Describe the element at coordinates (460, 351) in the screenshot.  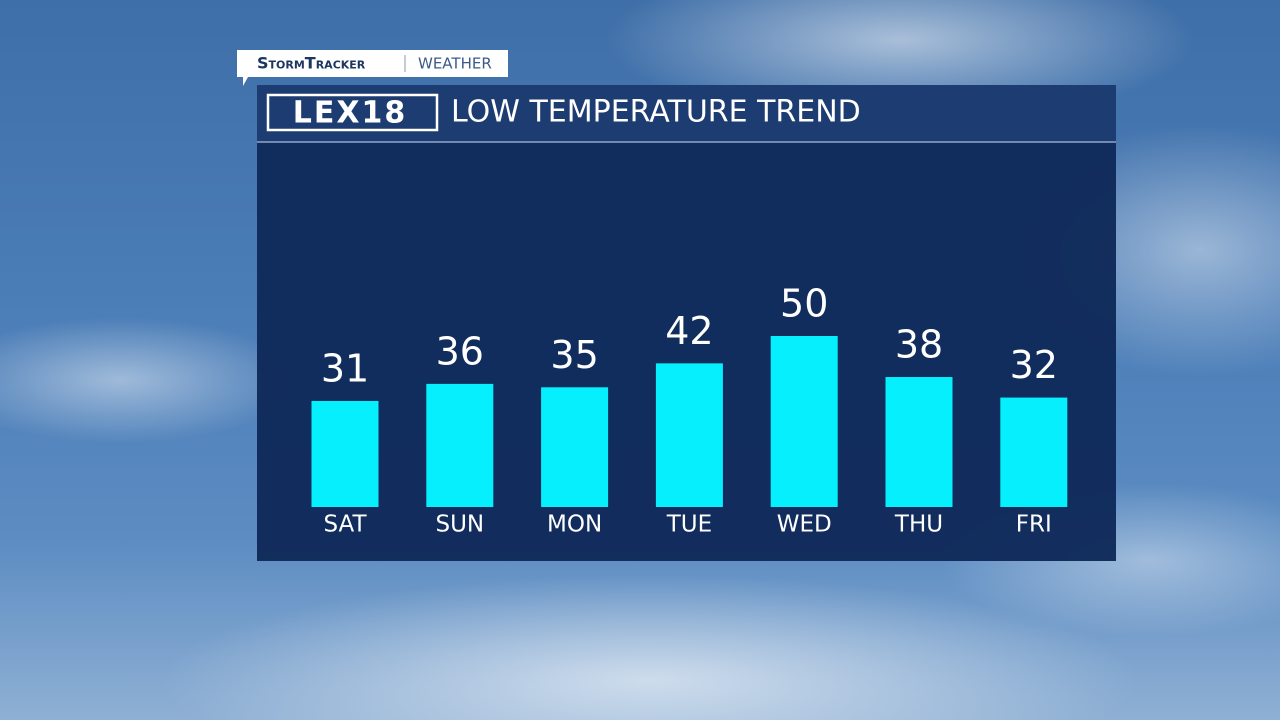
I see `value-label: 36` at that location.